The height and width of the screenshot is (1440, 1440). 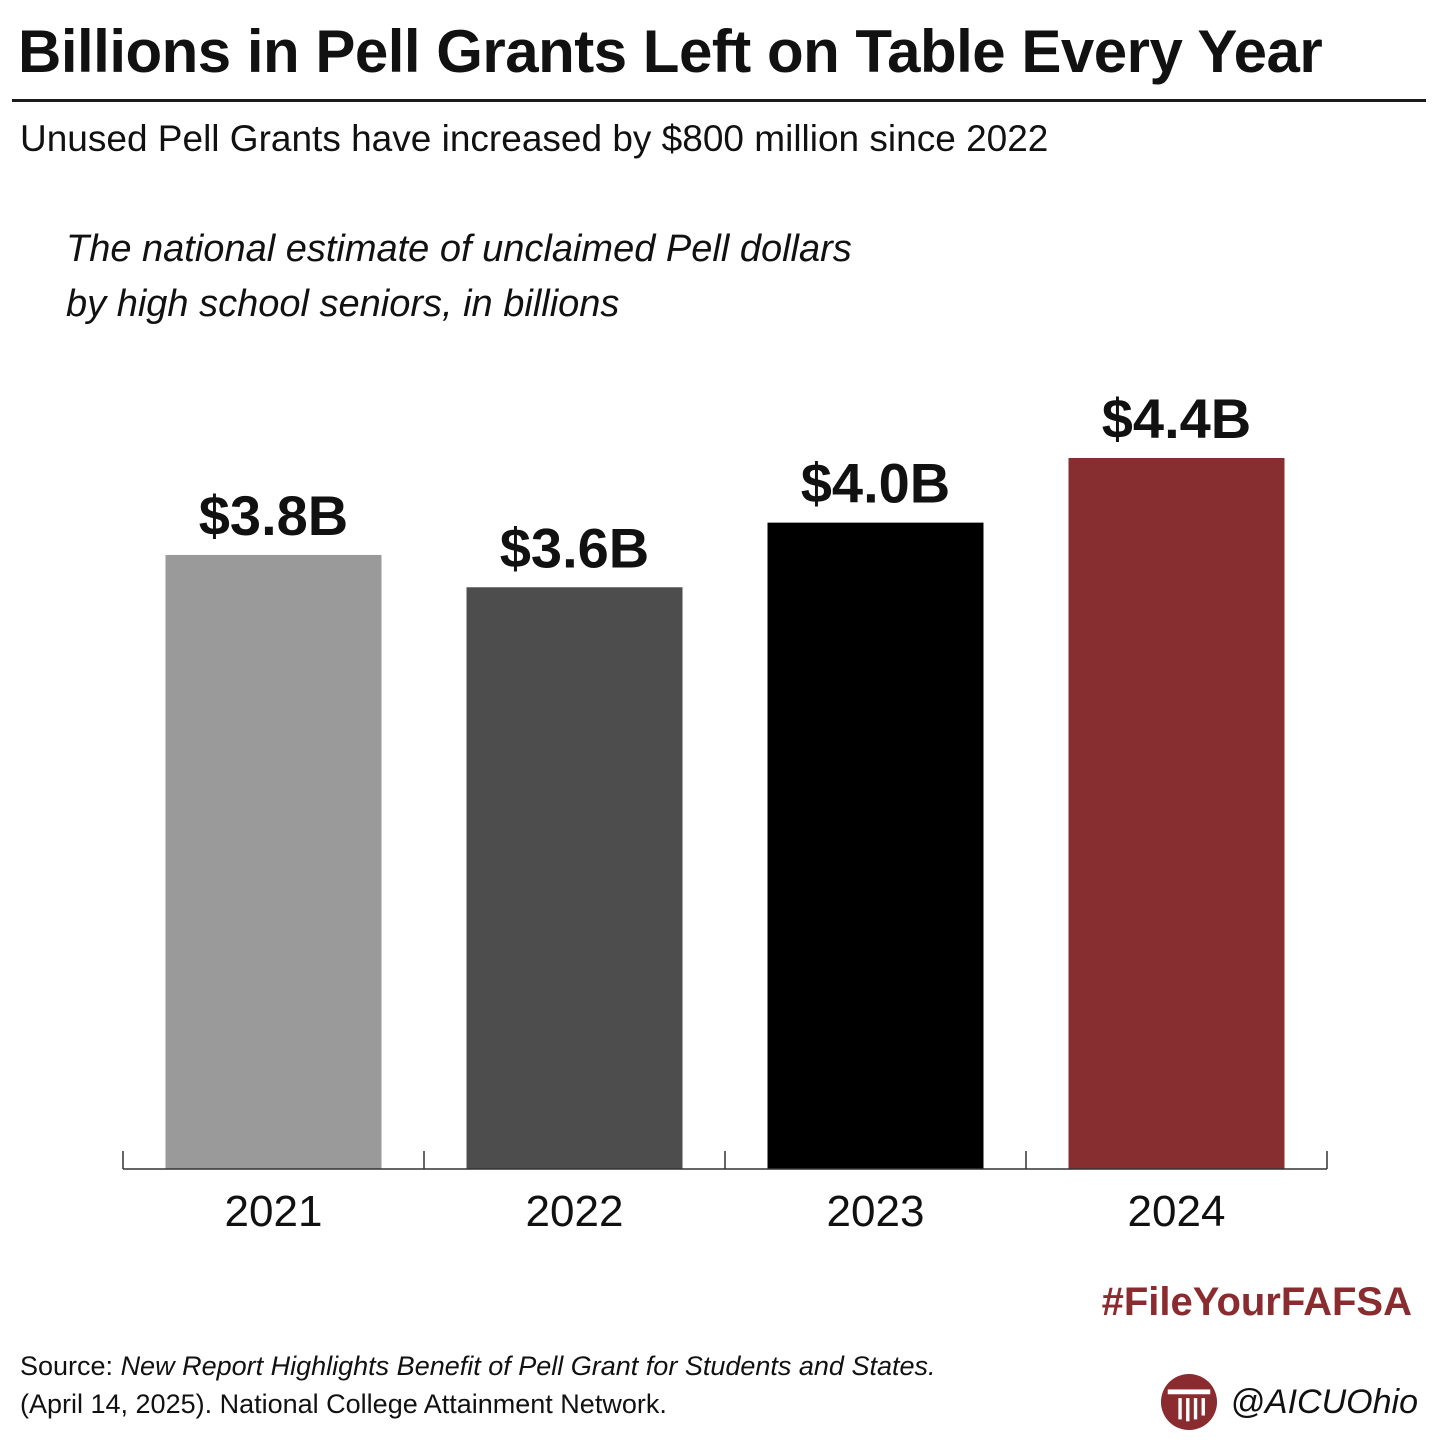 What do you see at coordinates (1189, 1402) in the screenshot?
I see `aicu-column-logo-icon` at bounding box center [1189, 1402].